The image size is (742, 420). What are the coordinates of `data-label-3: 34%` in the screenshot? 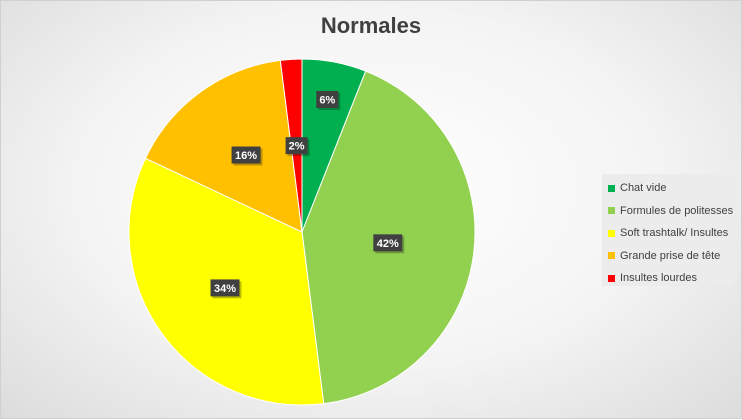 It's located at (226, 289).